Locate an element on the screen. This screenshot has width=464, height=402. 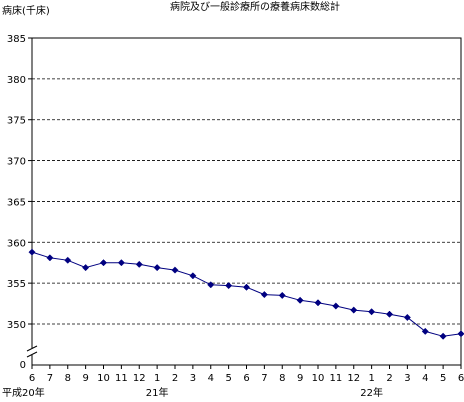
axis-break-gap is located at coordinates (32, 351).